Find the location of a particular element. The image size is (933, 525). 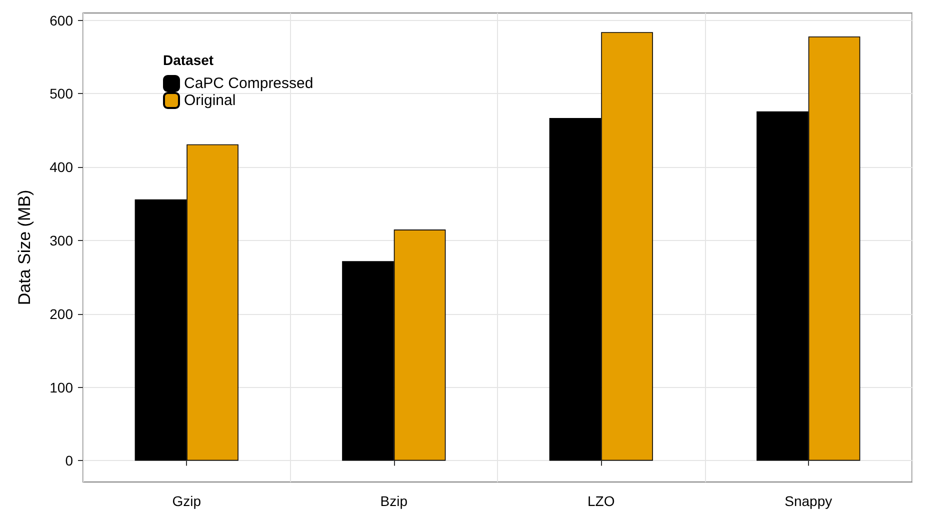

y-tick-label: 400 is located at coordinates (62, 167).